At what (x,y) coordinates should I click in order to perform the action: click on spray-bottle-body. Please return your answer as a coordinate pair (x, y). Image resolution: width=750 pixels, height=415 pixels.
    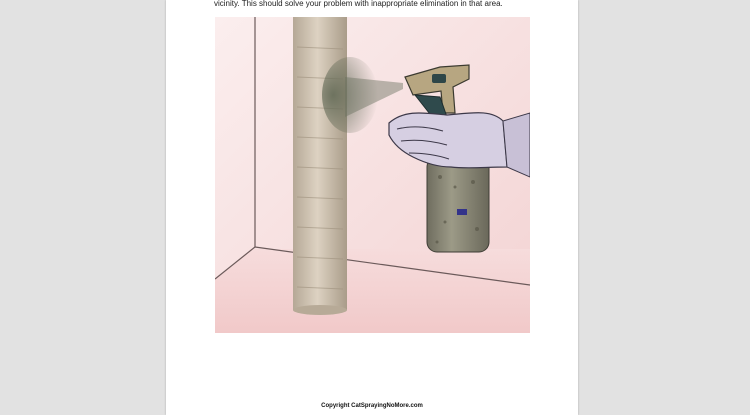
    Looking at the image, I should click on (458, 204).